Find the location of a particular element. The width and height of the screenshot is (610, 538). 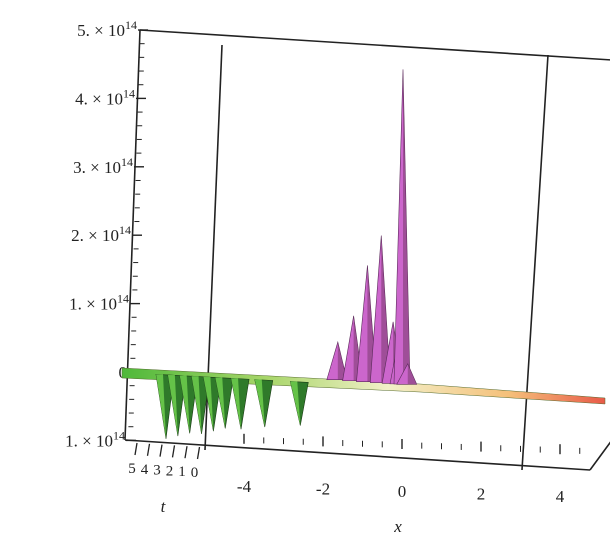

negative-spikes is located at coordinates (232, 406).